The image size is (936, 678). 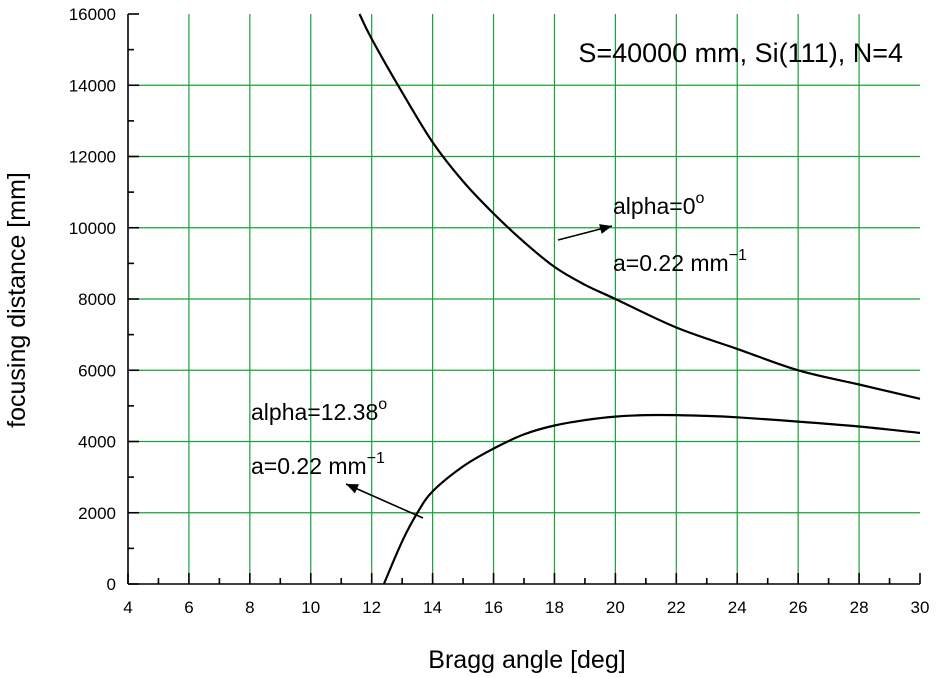 What do you see at coordinates (97, 442) in the screenshot?
I see `y-tick-label: 4000` at bounding box center [97, 442].